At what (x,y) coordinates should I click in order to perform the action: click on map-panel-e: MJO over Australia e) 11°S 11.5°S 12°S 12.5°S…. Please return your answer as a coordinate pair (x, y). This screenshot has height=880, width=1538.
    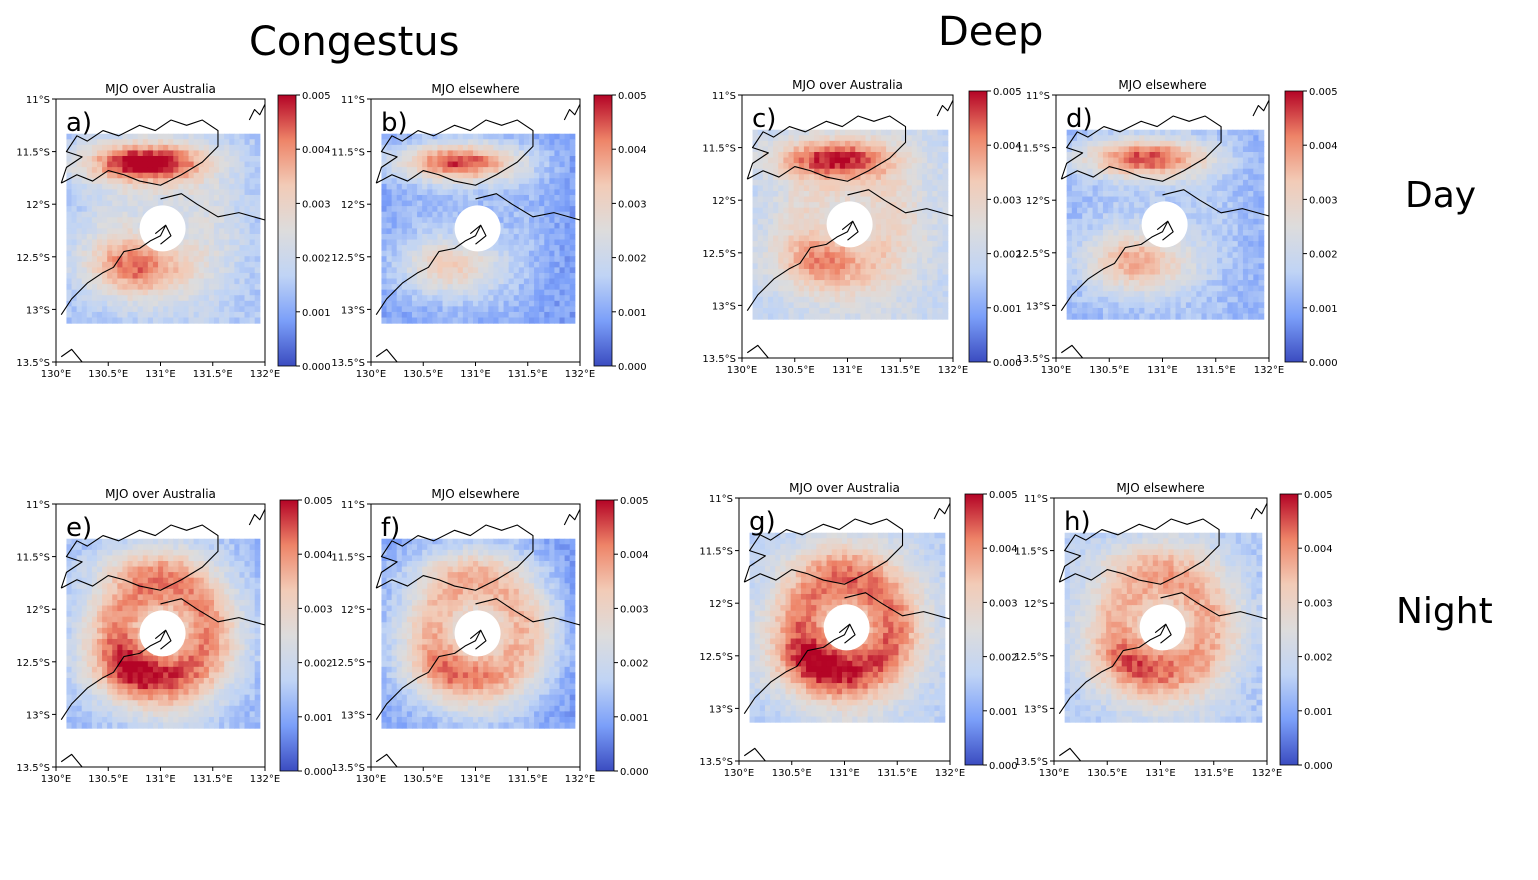
    Looking at the image, I should click on (174, 636).